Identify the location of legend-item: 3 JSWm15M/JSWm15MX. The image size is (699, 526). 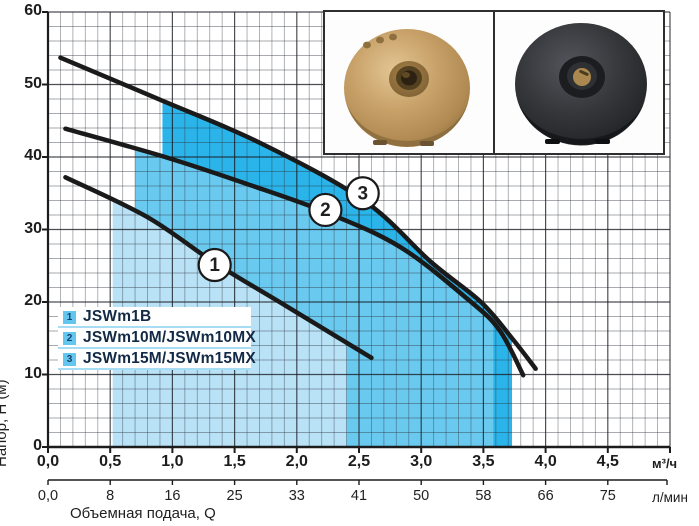
(157, 359).